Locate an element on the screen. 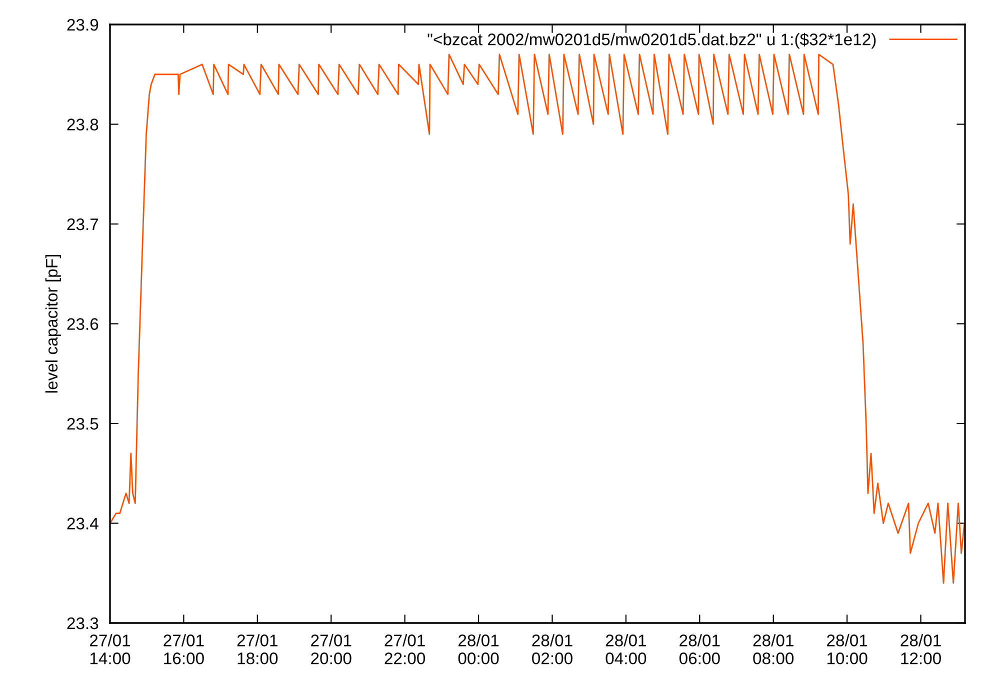  x-tick-label: 28/01 00:00 is located at coordinates (478, 649).